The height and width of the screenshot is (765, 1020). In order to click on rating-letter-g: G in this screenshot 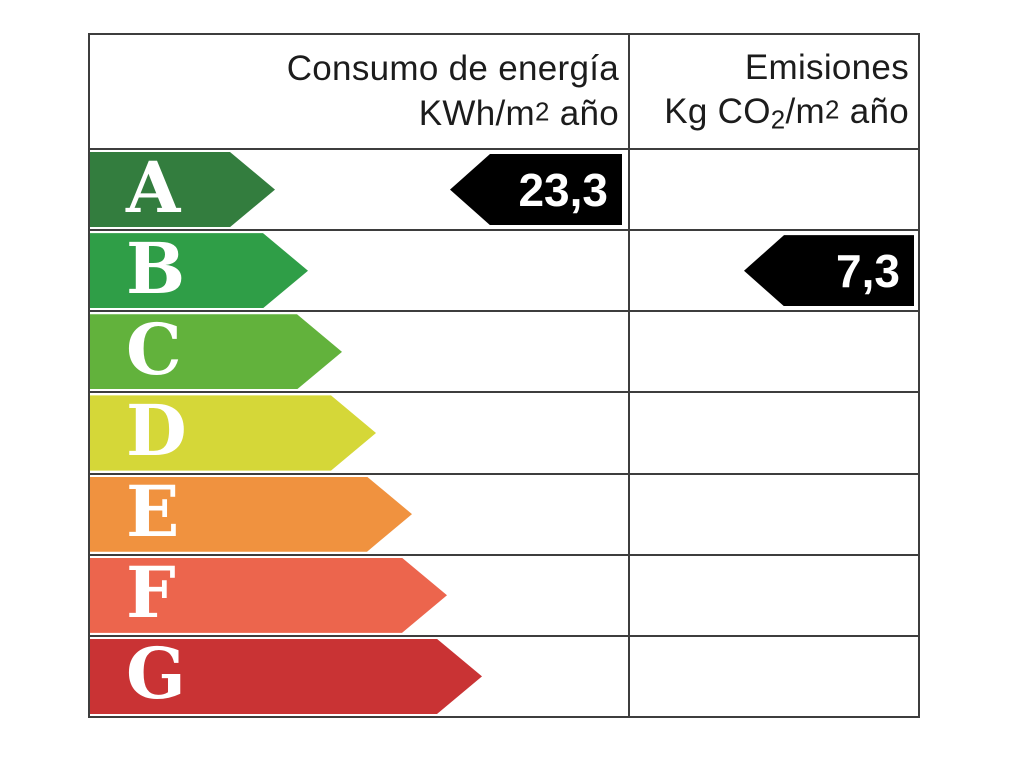, I will do `click(156, 674)`.